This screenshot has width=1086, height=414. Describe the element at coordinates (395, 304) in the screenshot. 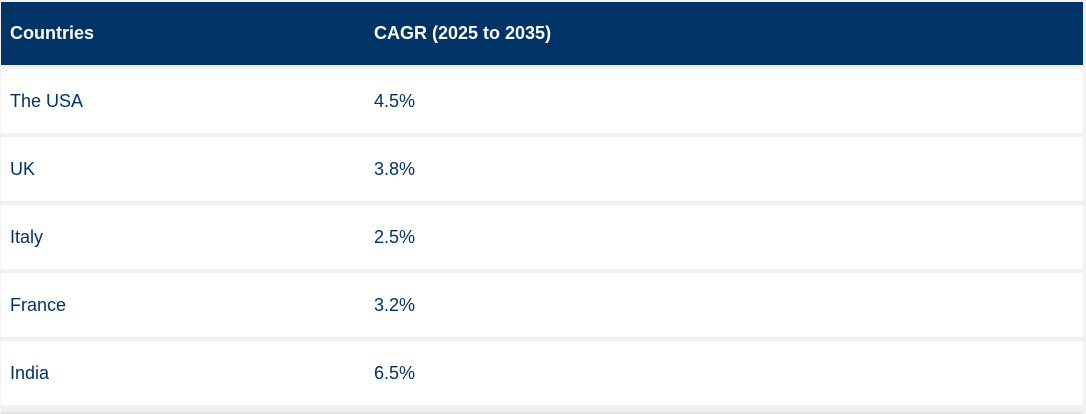

I see `cagr-cell: 3.2%` at that location.